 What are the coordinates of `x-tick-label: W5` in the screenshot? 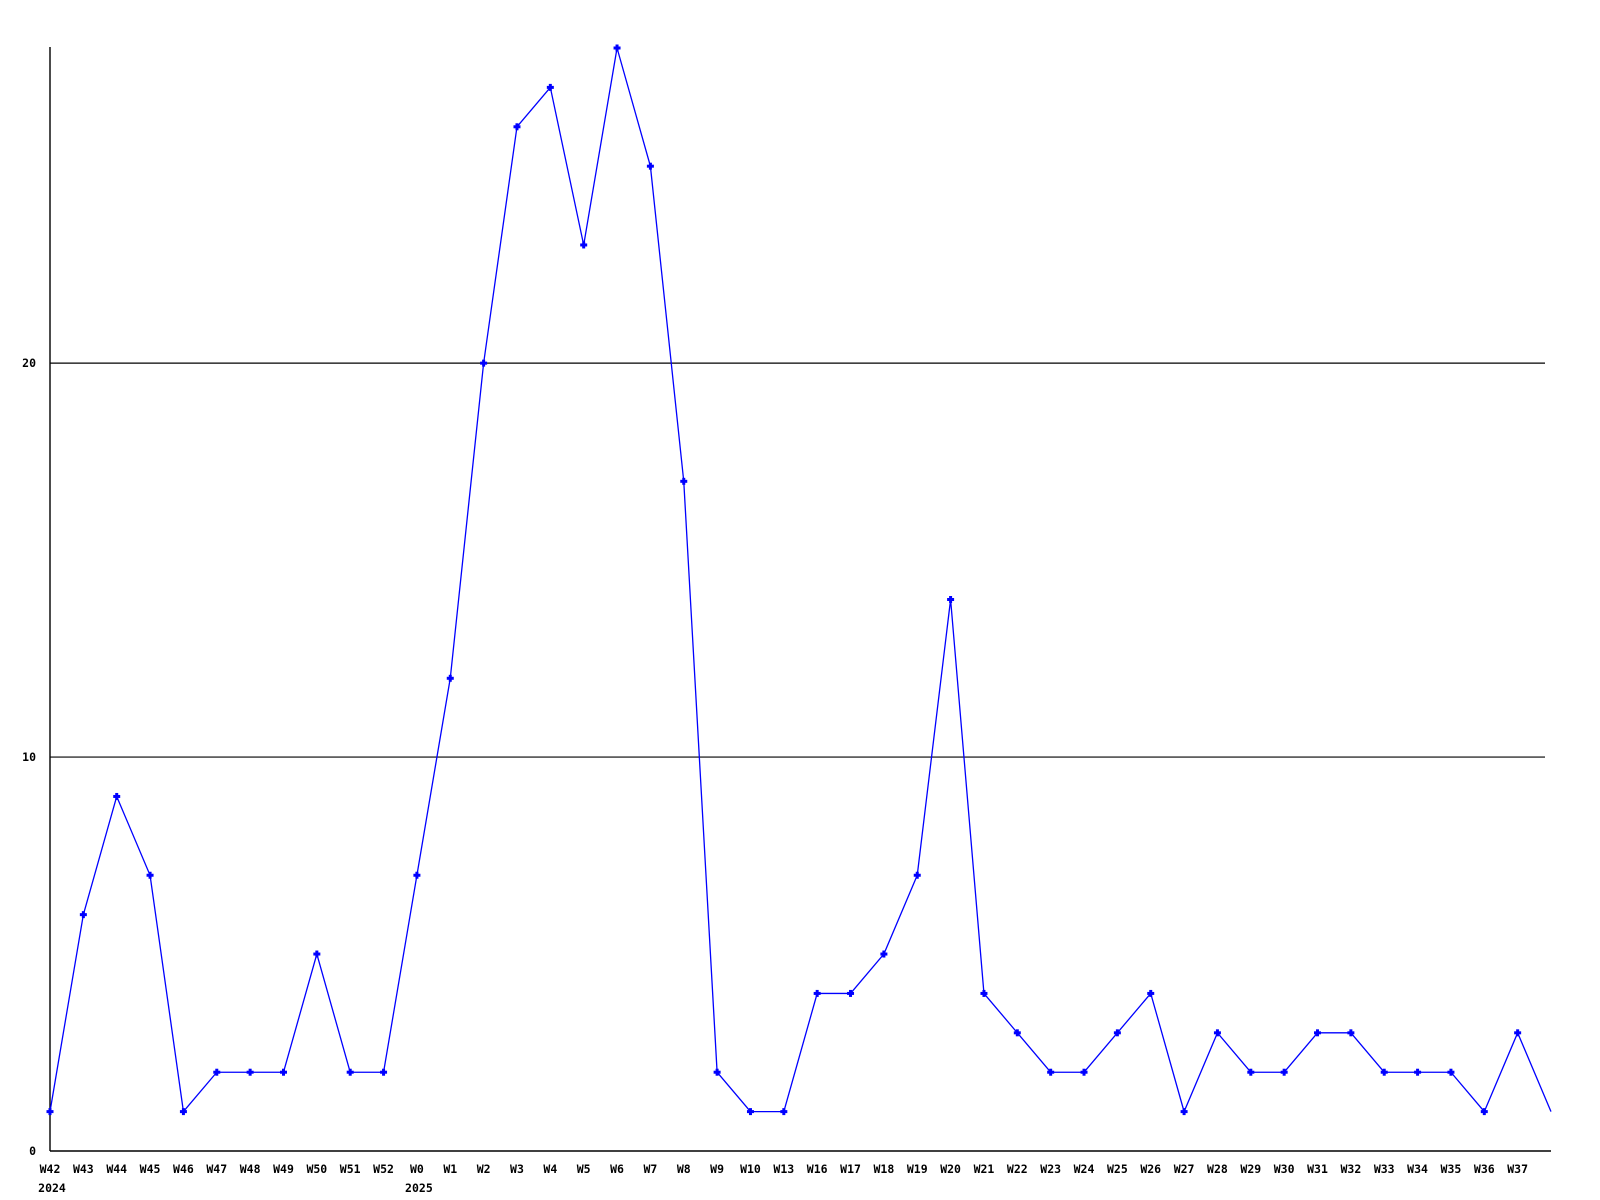 It's located at (584, 1169).